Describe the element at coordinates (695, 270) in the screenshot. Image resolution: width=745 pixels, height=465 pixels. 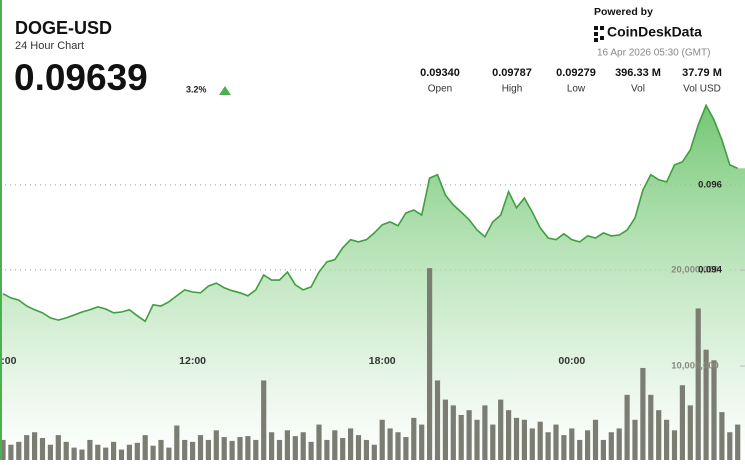
I see `y2-tick-label: 20,000,000` at that location.